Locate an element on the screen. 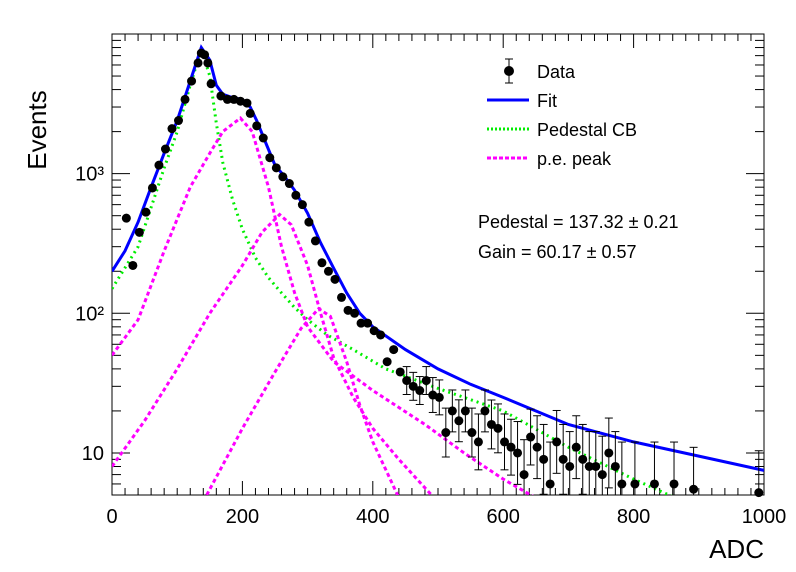 This screenshot has height=572, width=796. y-axis-label: Events is located at coordinates (37, 130).